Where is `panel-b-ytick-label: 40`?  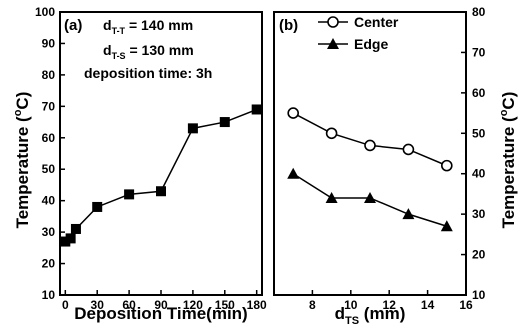
panel-b-ytick-label: 40 is located at coordinates (479, 174).